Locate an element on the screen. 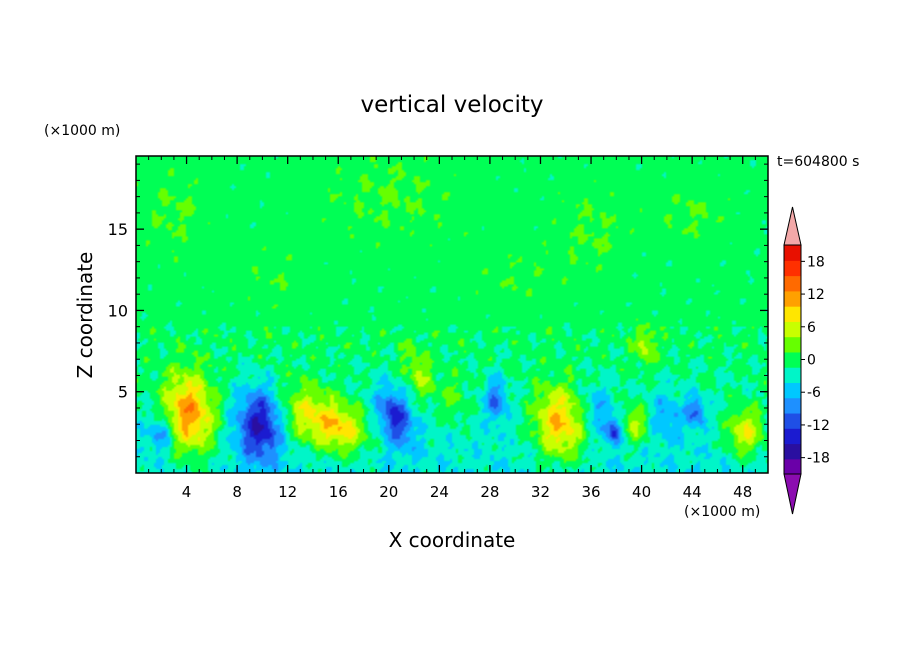 The image size is (904, 654). x-tick-label: 4 is located at coordinates (187, 492).